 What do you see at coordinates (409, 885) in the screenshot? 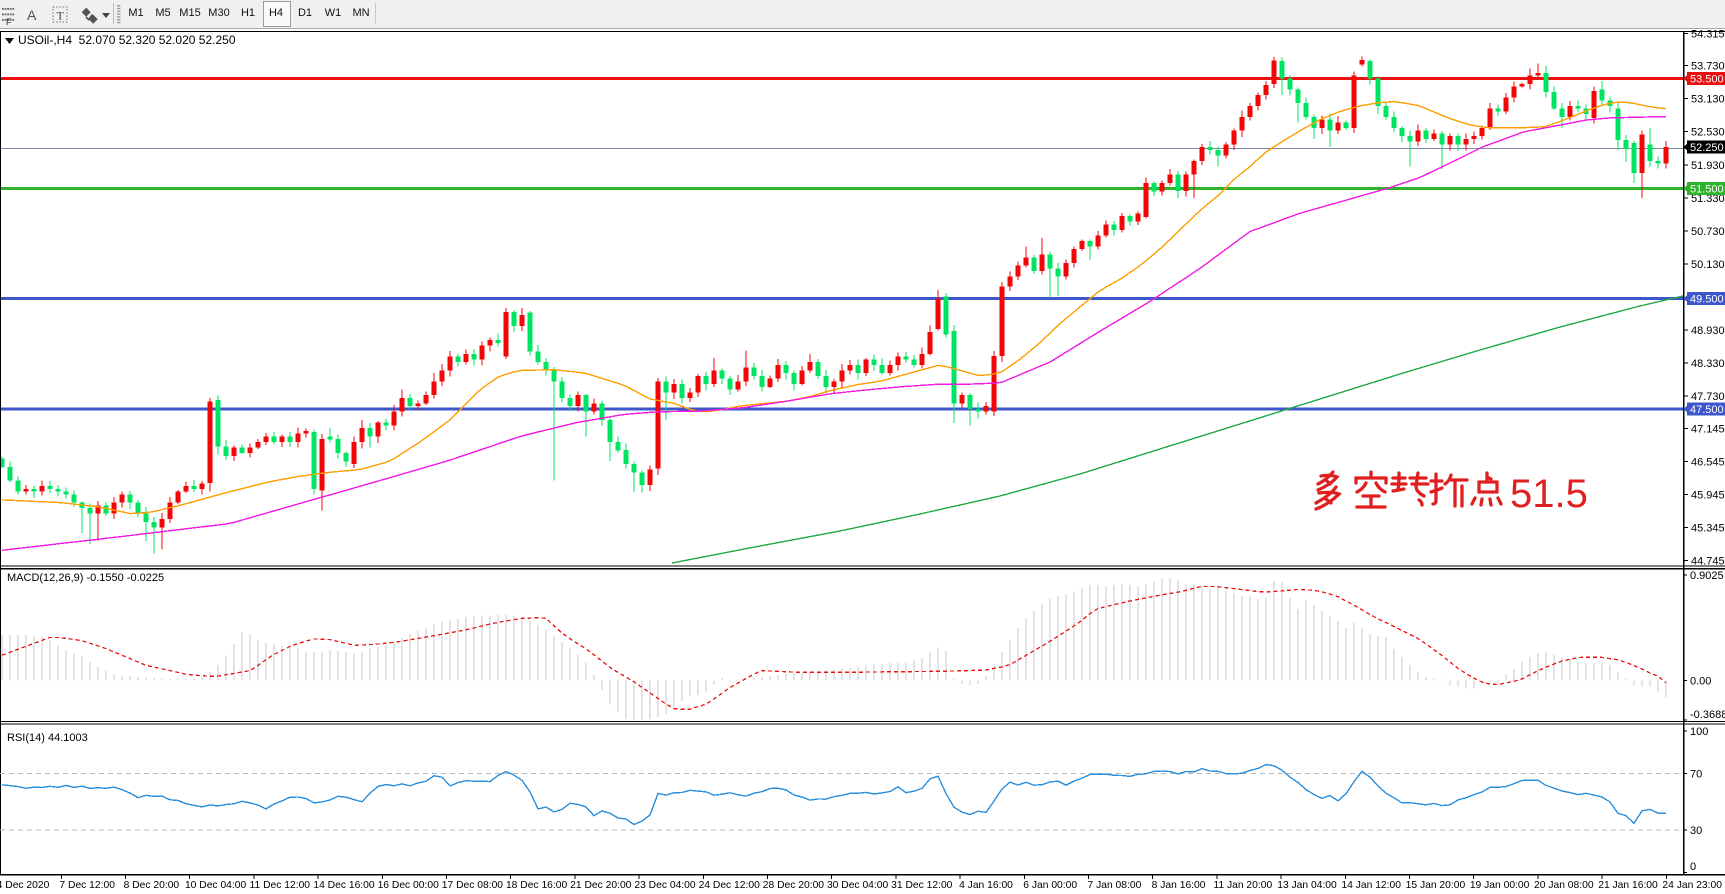
I see `svg-text: 16 Dec 00:00` at bounding box center [409, 885].